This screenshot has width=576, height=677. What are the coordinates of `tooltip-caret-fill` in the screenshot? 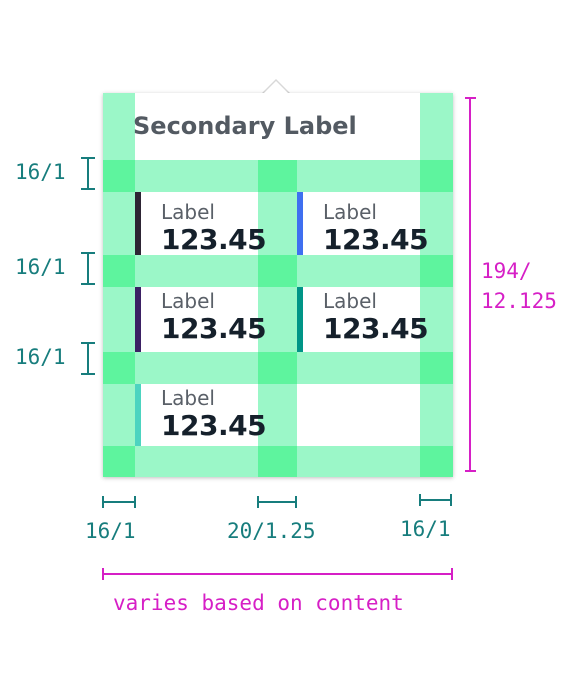 It's located at (276, 87).